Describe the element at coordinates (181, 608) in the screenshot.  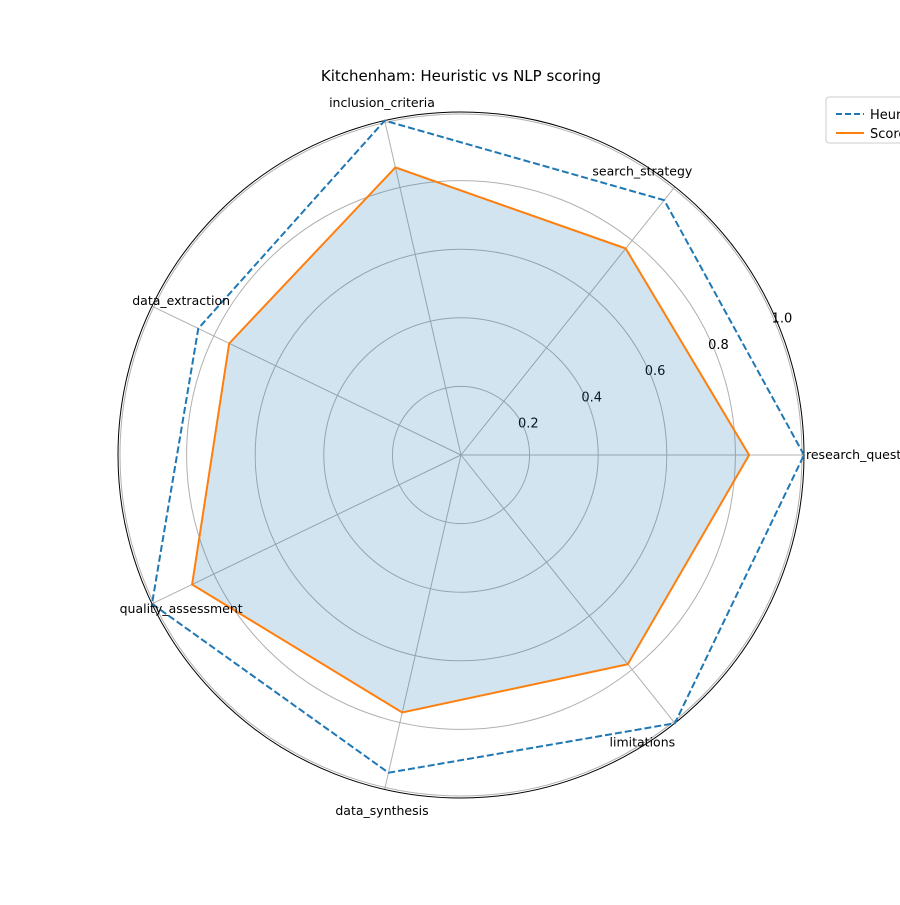
I see `axis-label-quality_assessment: quality_assessment` at that location.